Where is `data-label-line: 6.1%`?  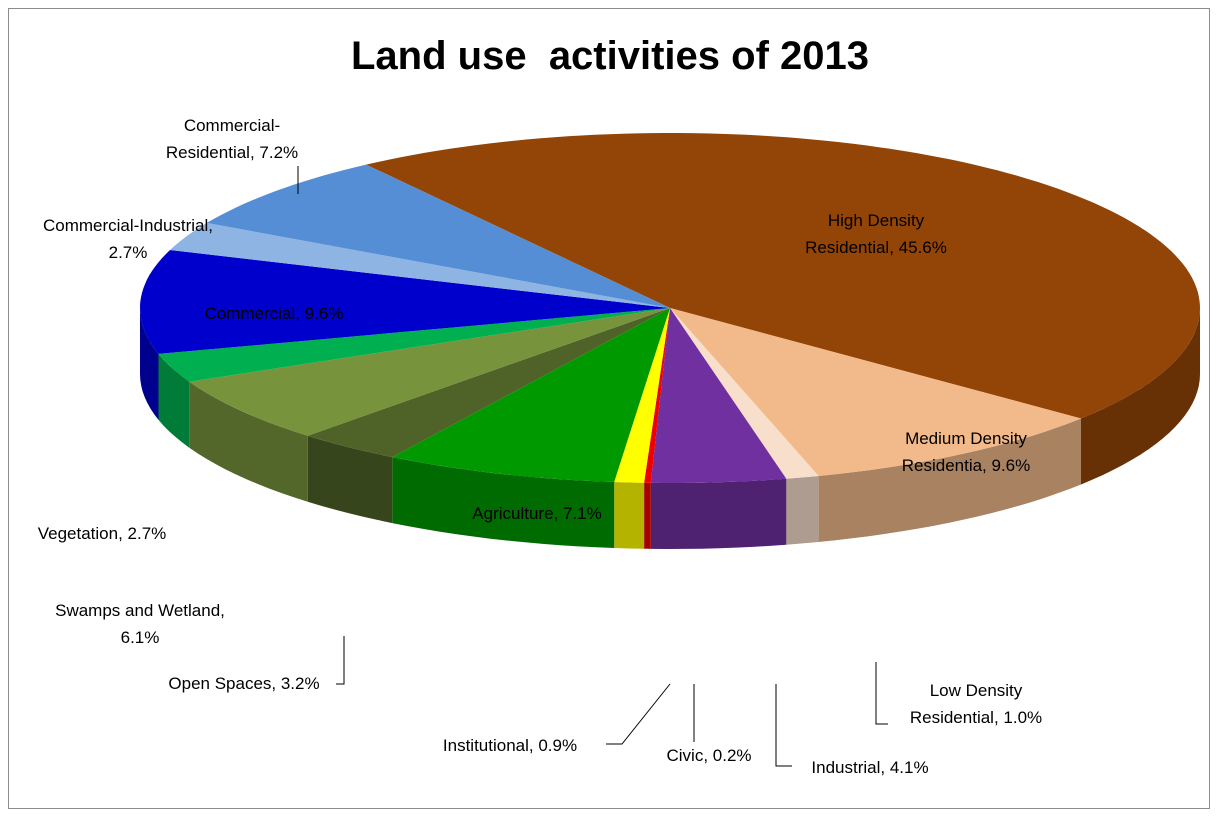 data-label-line: 6.1% is located at coordinates (140, 637).